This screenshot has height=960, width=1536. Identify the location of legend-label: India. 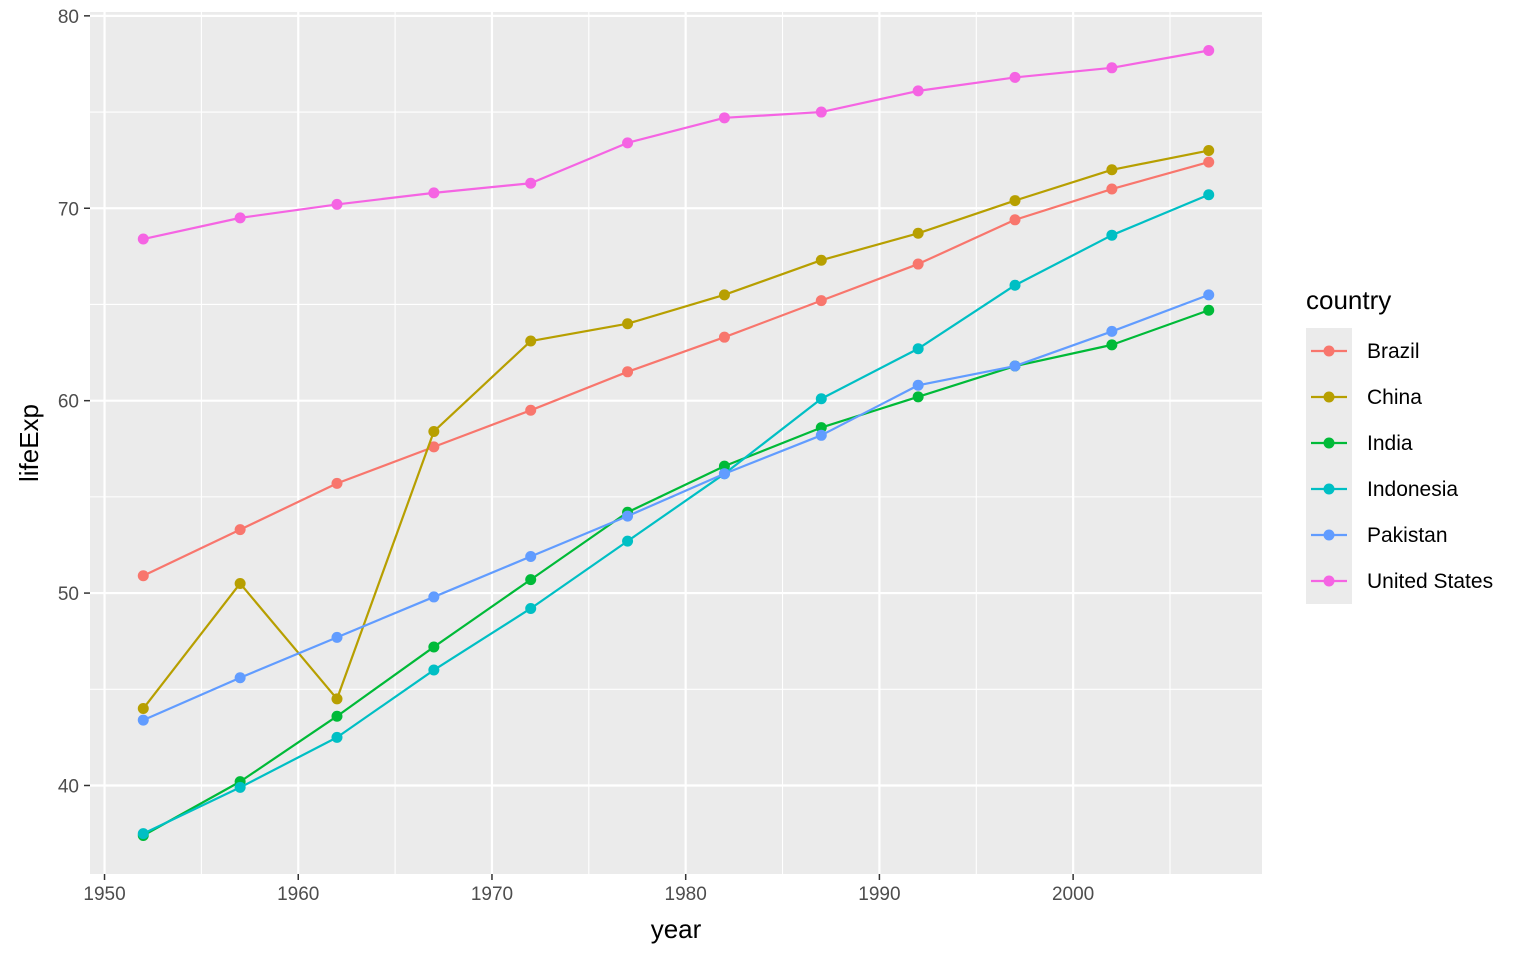
(1390, 443).